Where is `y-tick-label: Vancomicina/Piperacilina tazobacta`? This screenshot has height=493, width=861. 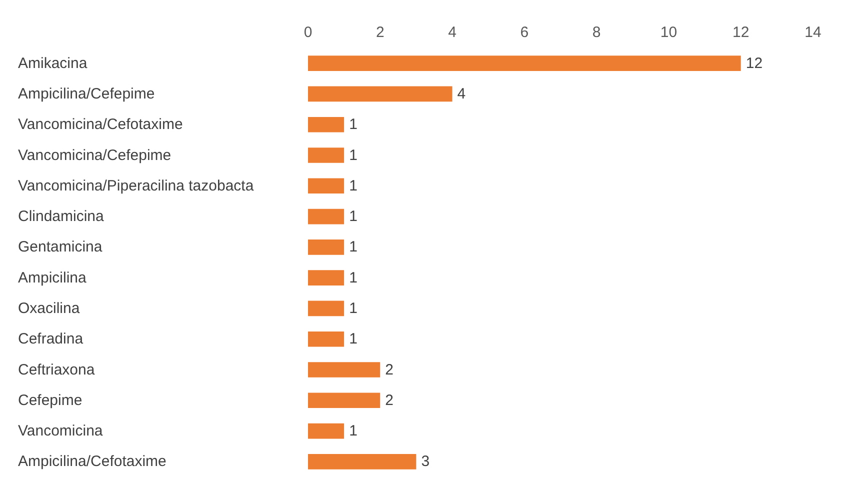 y-tick-label: Vancomicina/Piperacilina tazobacta is located at coordinates (136, 185).